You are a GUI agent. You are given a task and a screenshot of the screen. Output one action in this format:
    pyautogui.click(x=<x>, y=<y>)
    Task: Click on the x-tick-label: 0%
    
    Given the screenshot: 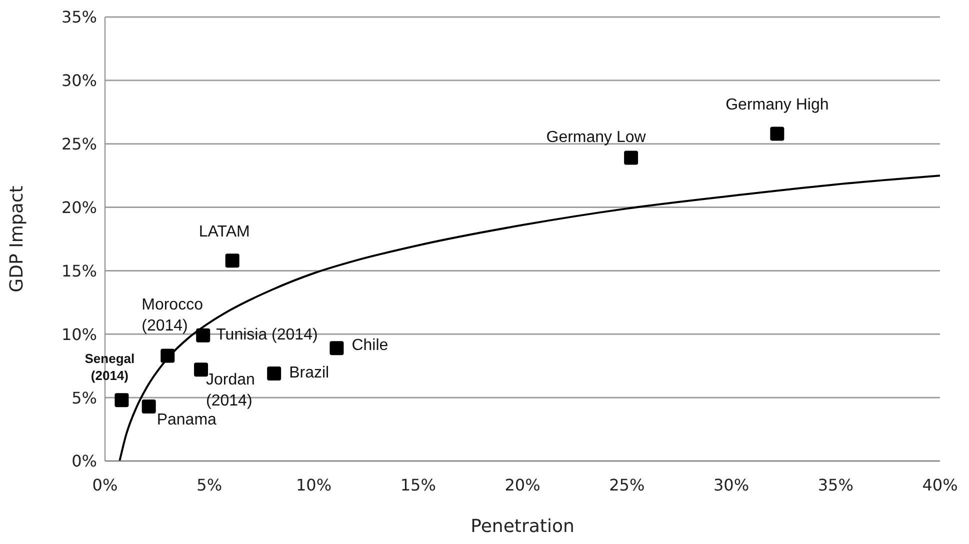 What is the action you would take?
    pyautogui.click(x=105, y=484)
    